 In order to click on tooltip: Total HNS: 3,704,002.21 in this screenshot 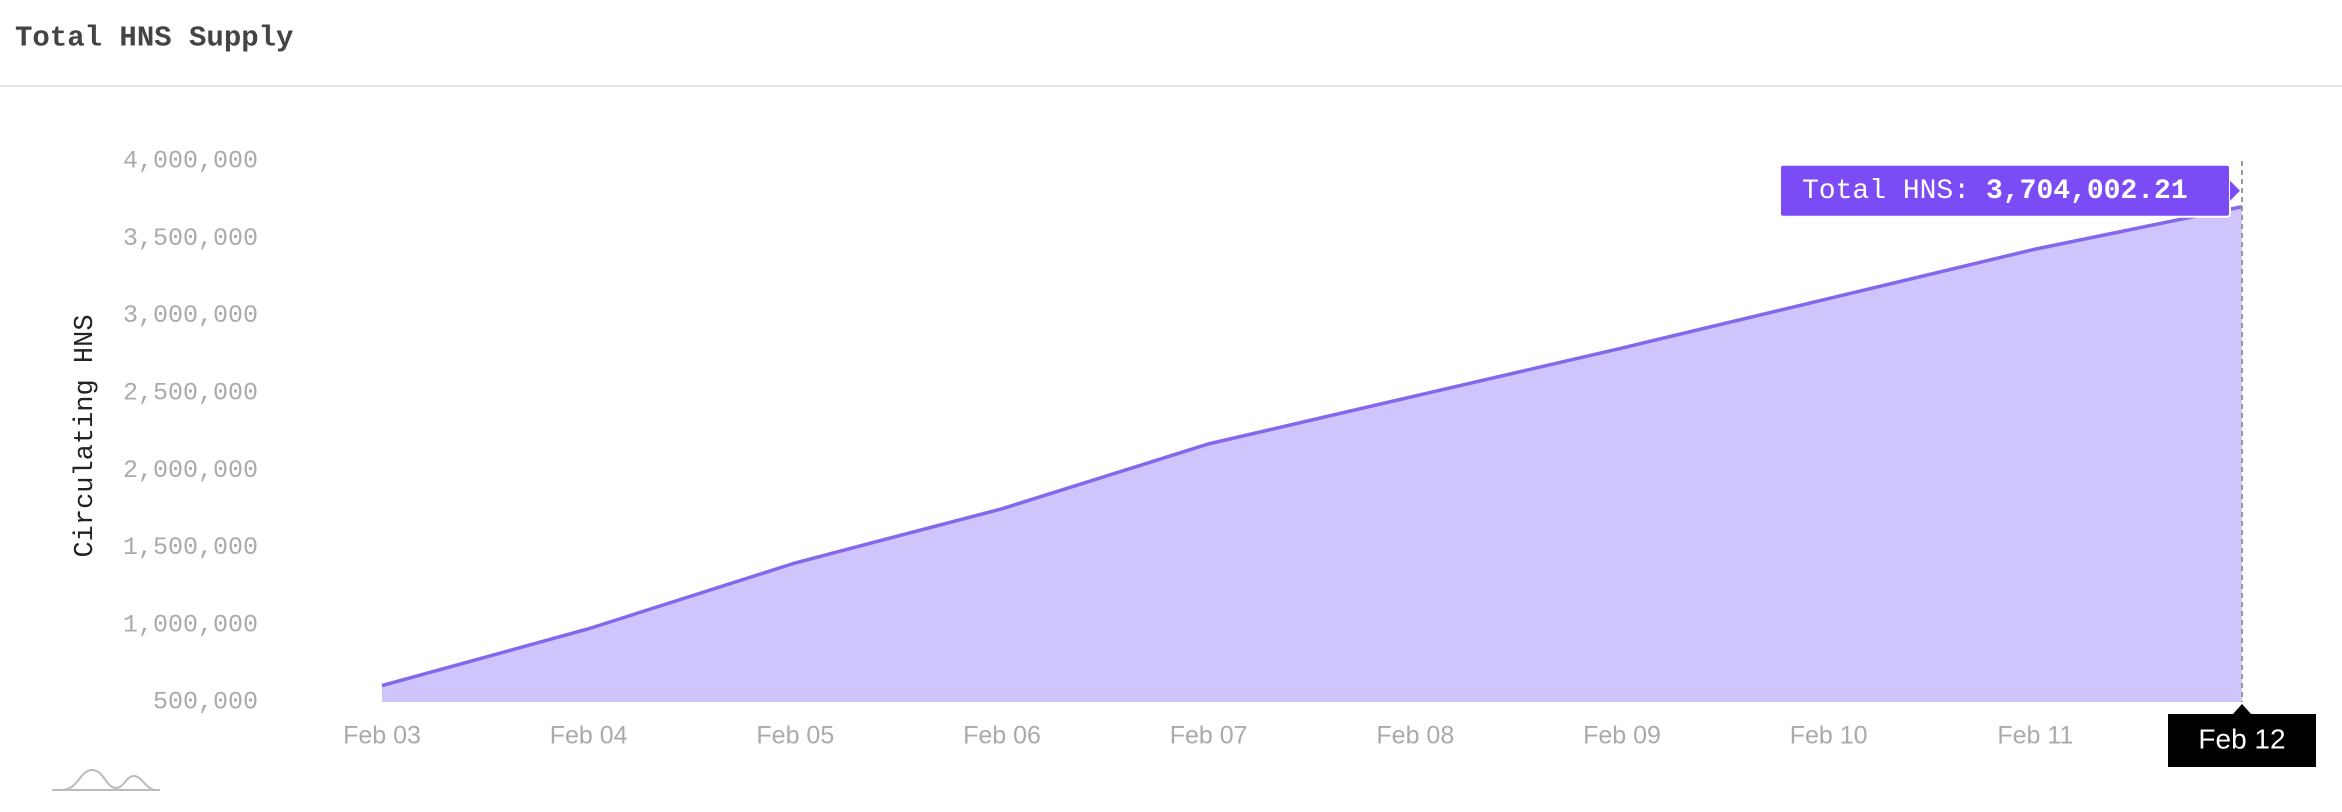, I will do `click(2009, 190)`.